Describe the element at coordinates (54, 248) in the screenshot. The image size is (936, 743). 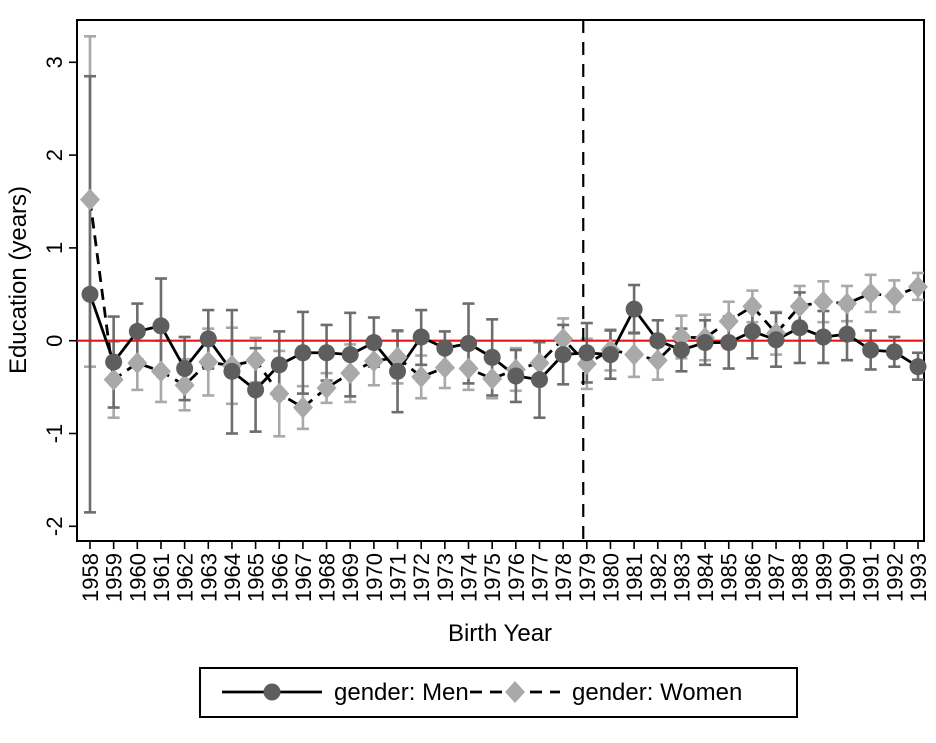
I see `y-tick-label: 1` at that location.